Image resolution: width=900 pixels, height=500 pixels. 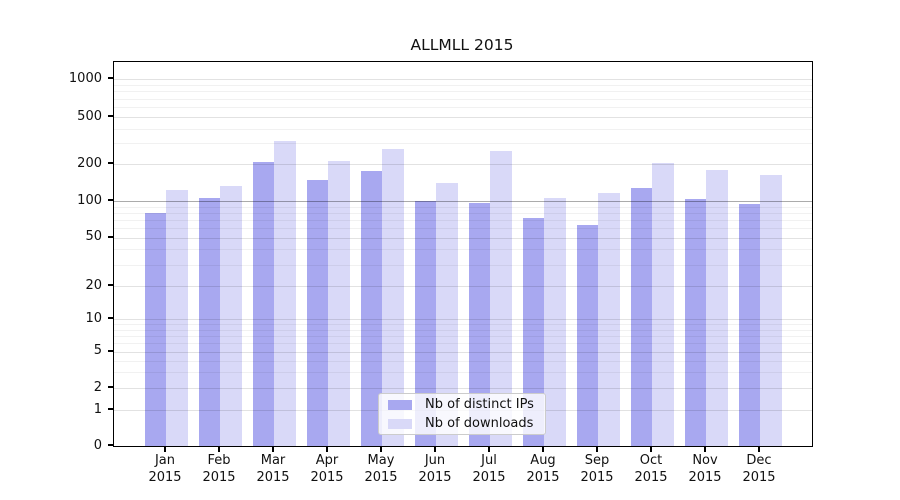 I want to click on bar-dec-2015-ips, so click(x=749, y=324).